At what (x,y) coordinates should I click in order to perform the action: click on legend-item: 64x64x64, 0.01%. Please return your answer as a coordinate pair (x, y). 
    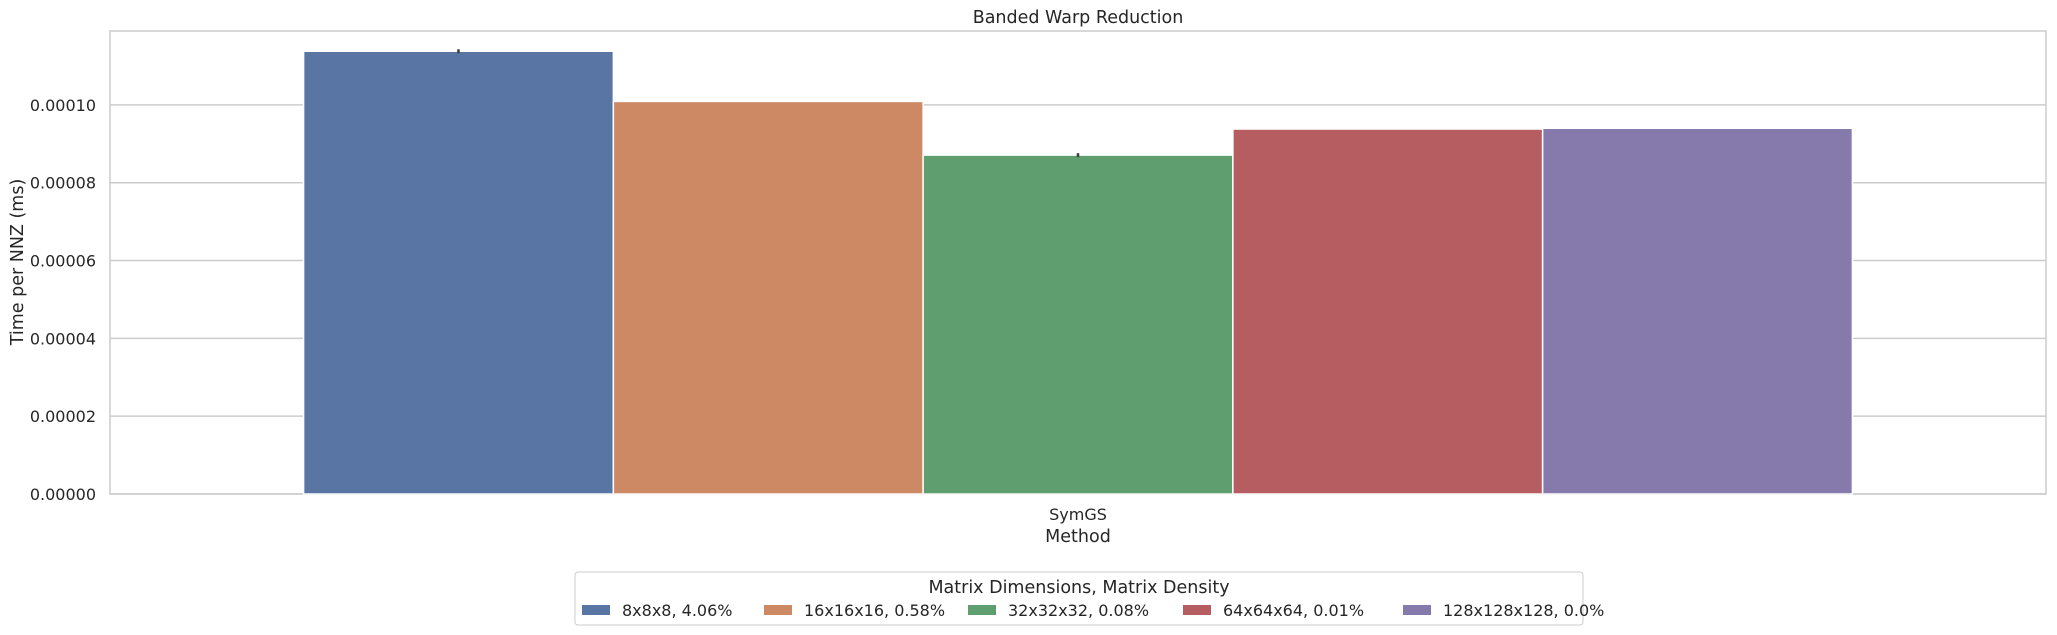
    Looking at the image, I should click on (1273, 610).